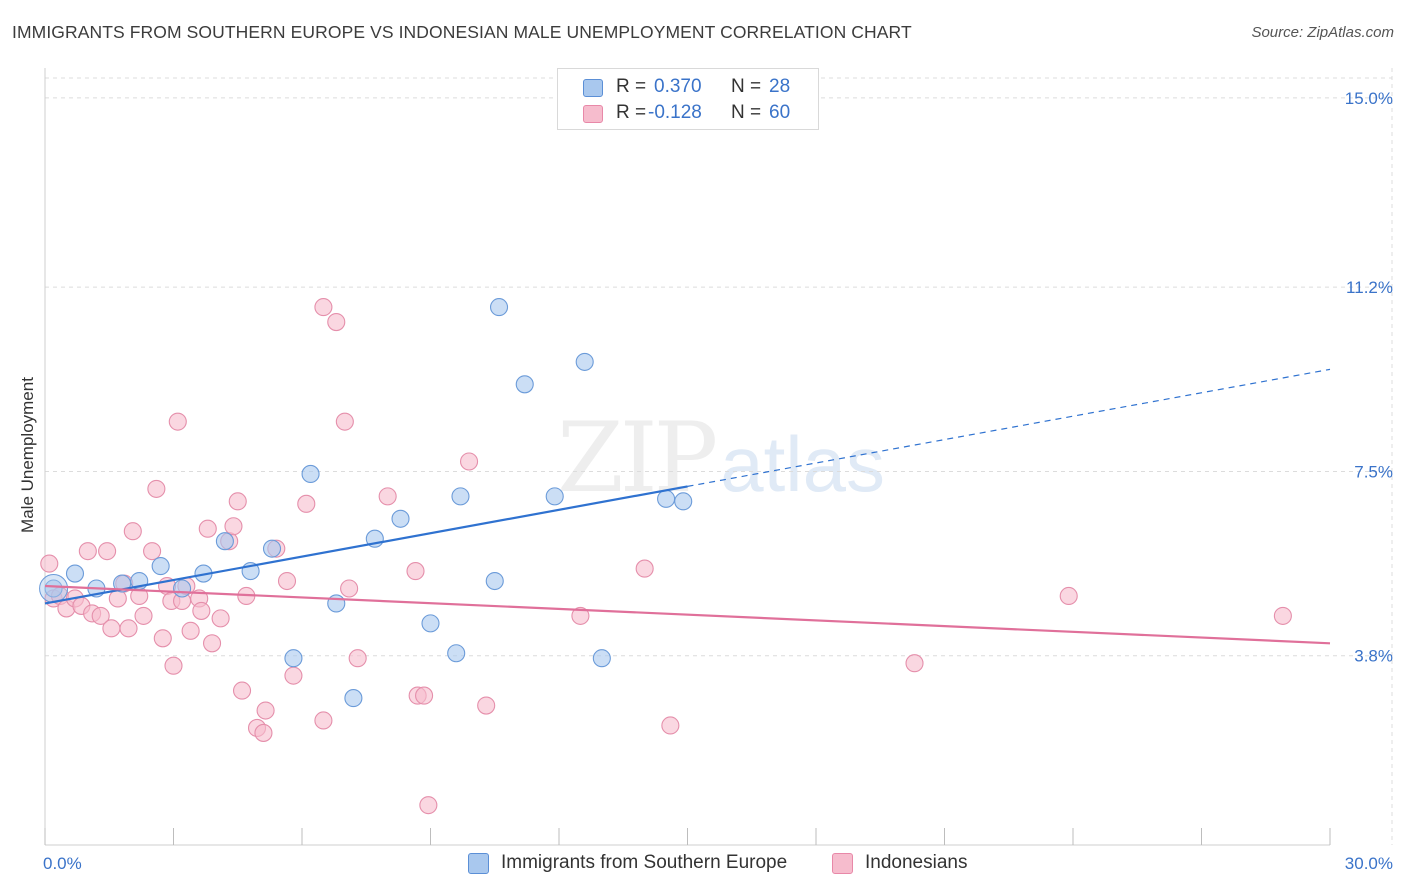 This screenshot has height=892, width=1406. I want to click on legend-label: Indonesians, so click(916, 862).